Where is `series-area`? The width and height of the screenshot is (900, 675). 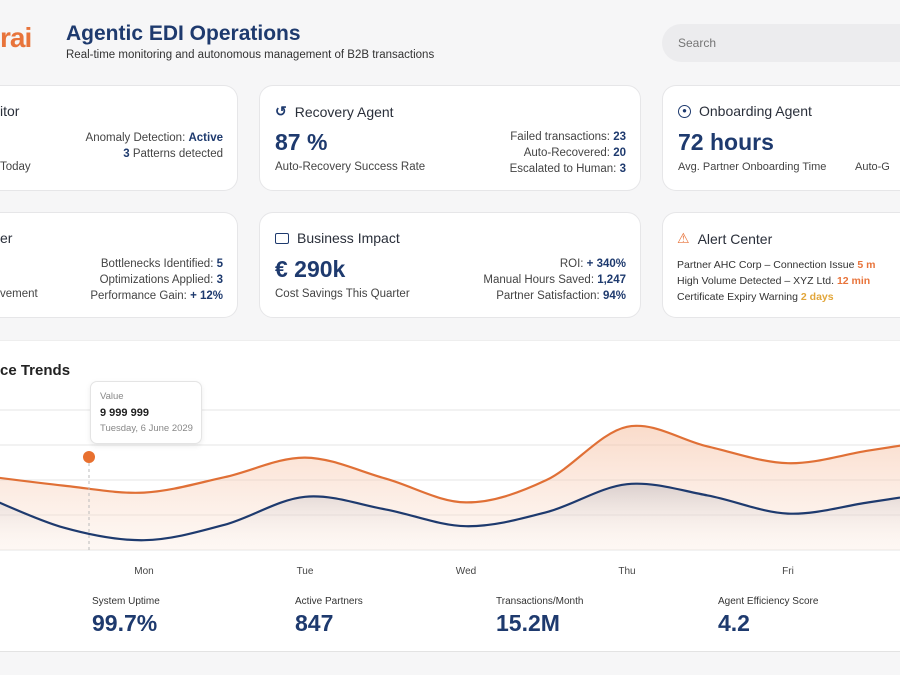
series-area is located at coordinates (450, 516).